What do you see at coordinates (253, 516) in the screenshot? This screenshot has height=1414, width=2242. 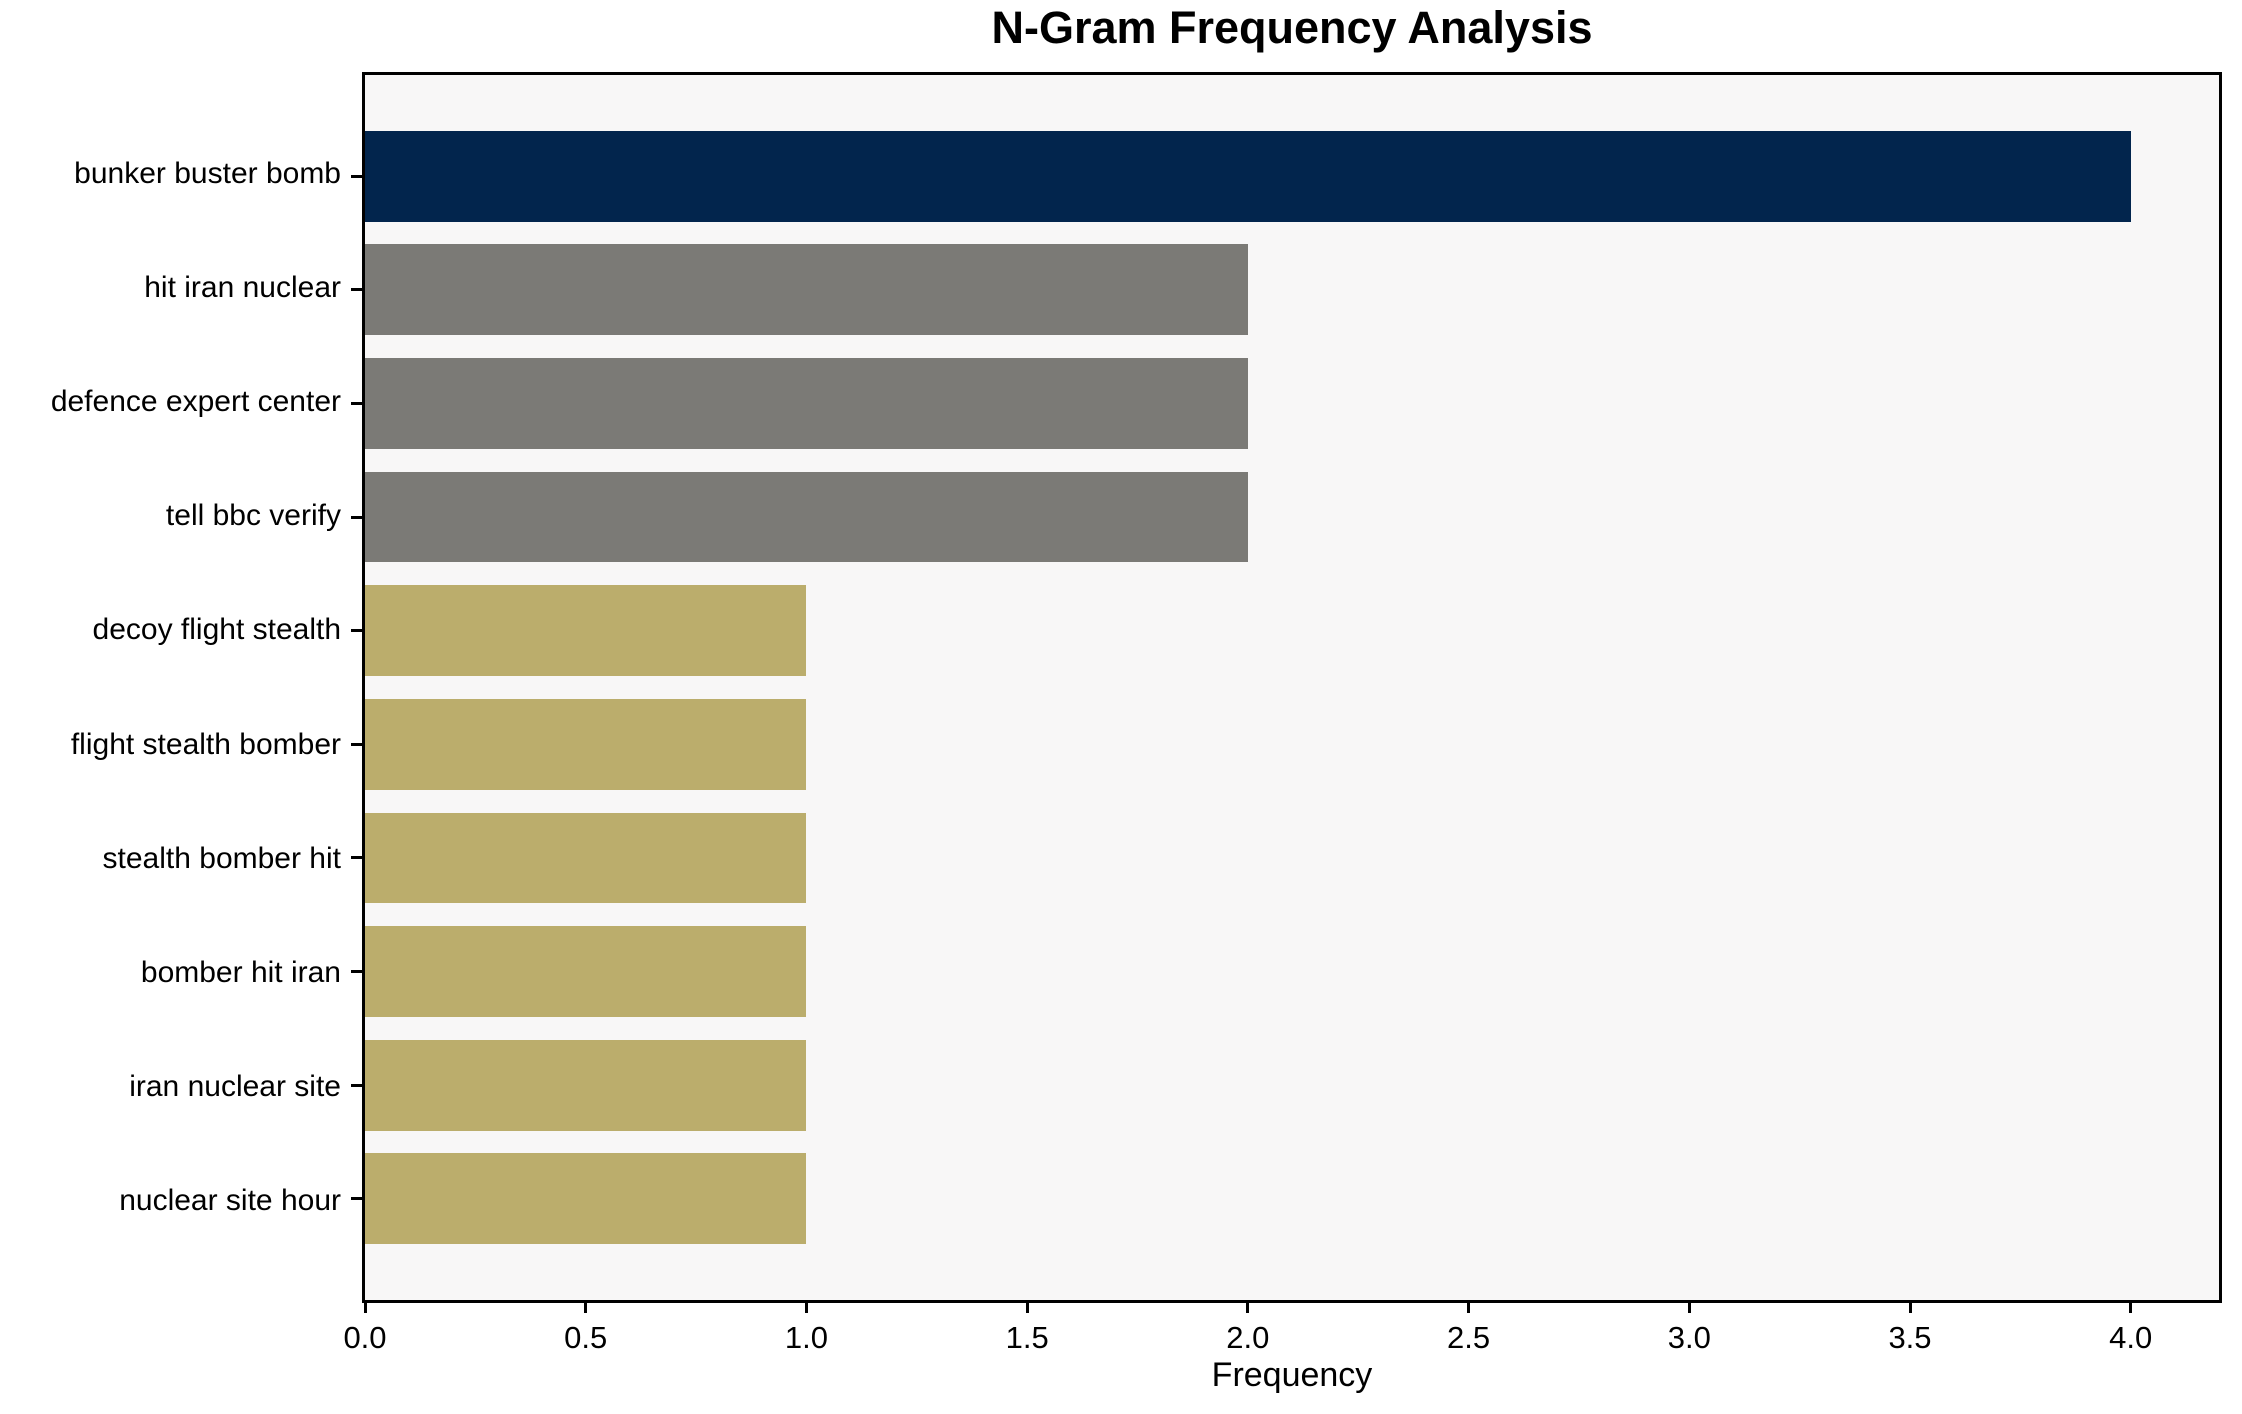 I see `y-tick-label: tell bbc verify` at bounding box center [253, 516].